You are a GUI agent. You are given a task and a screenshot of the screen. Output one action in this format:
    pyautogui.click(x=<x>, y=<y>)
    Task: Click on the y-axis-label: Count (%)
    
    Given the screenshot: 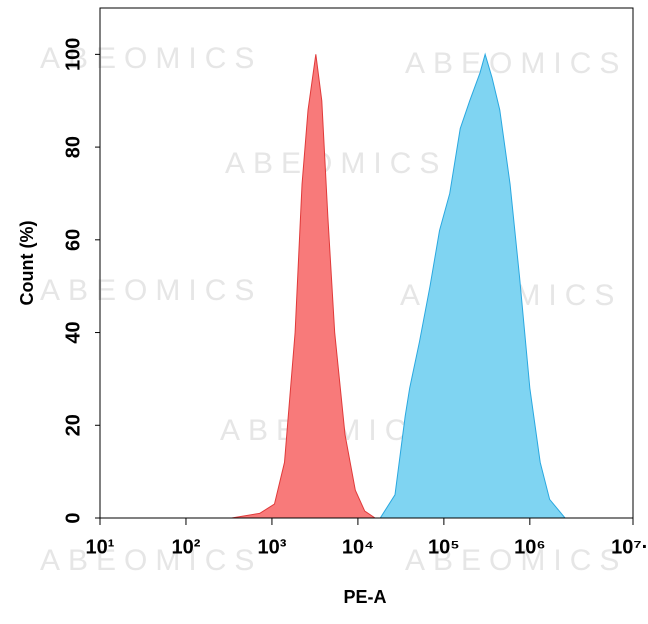 What is the action you would take?
    pyautogui.click(x=27, y=263)
    